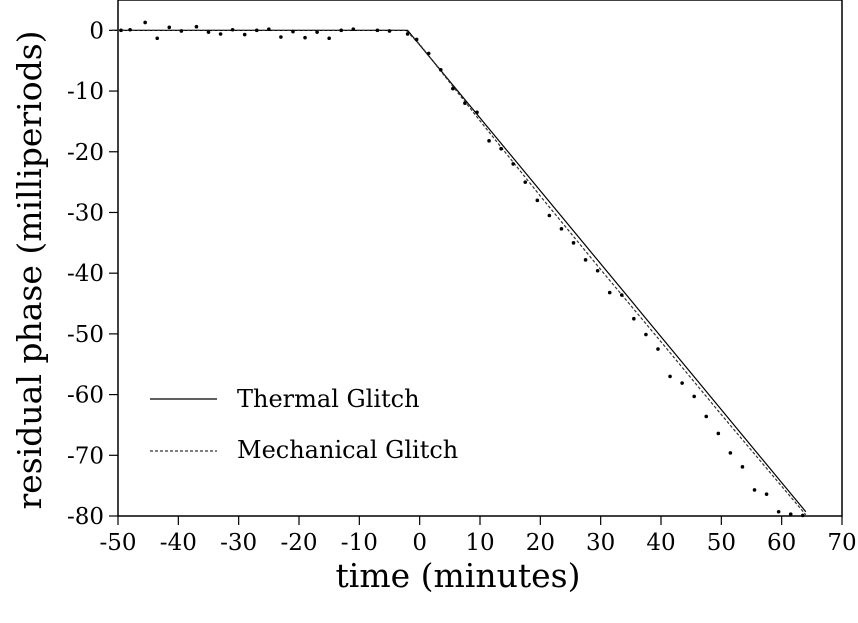 Image resolution: width=858 pixels, height=623 pixels. Describe the element at coordinates (85, 396) in the screenshot. I see `y-tick-label: -60` at that location.